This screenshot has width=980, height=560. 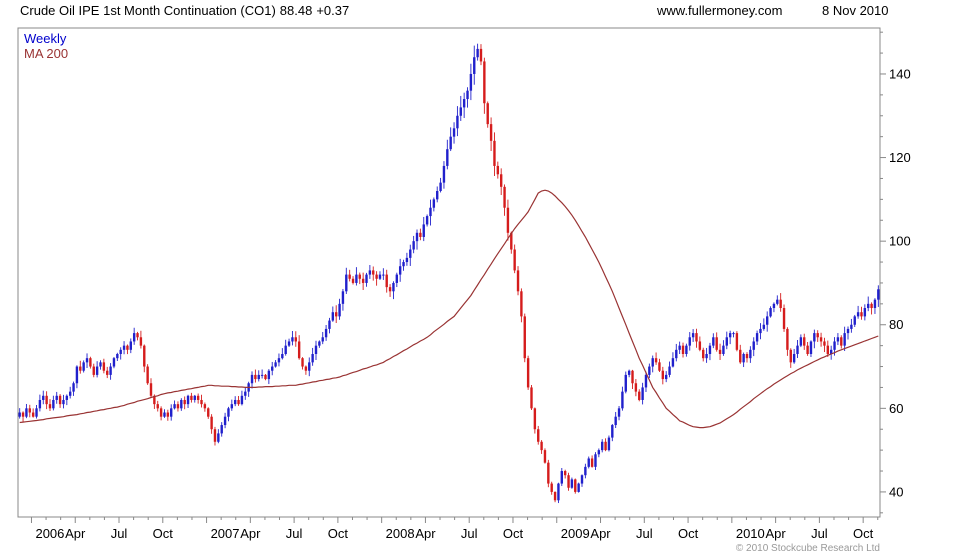 What do you see at coordinates (46, 53) in the screenshot?
I see `legend-ma: MA 200` at bounding box center [46, 53].